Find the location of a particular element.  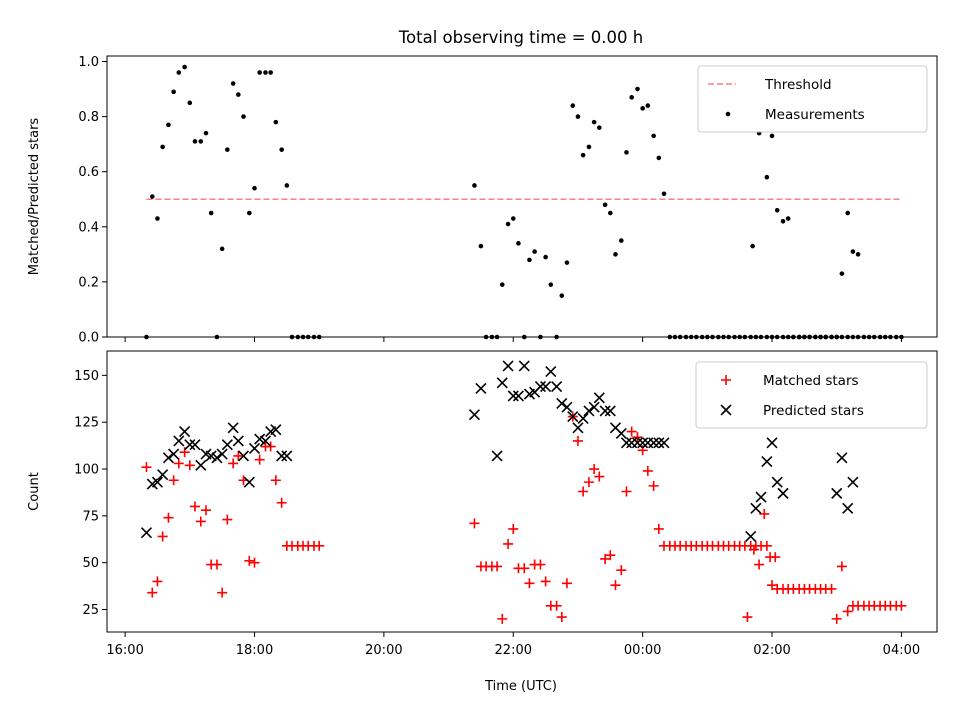

series-plus-overlay is located at coordinates (761, 565).